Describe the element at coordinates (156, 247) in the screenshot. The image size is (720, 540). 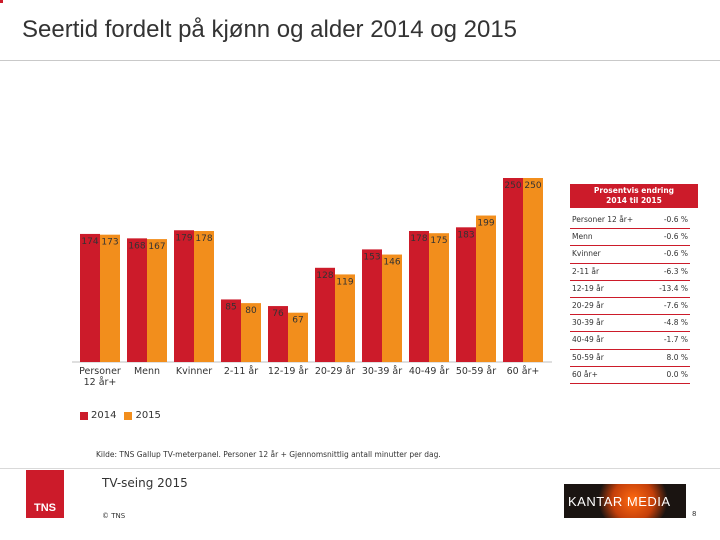
I see `data-label-2015: 167` at that location.